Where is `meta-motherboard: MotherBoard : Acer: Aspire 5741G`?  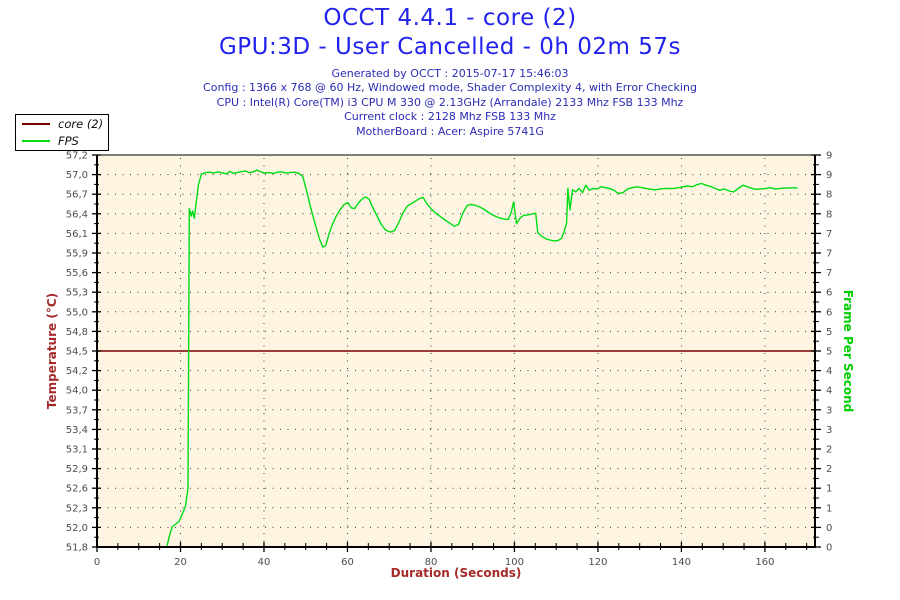 meta-motherboard: MotherBoard : Acer: Aspire 5741G is located at coordinates (450, 131).